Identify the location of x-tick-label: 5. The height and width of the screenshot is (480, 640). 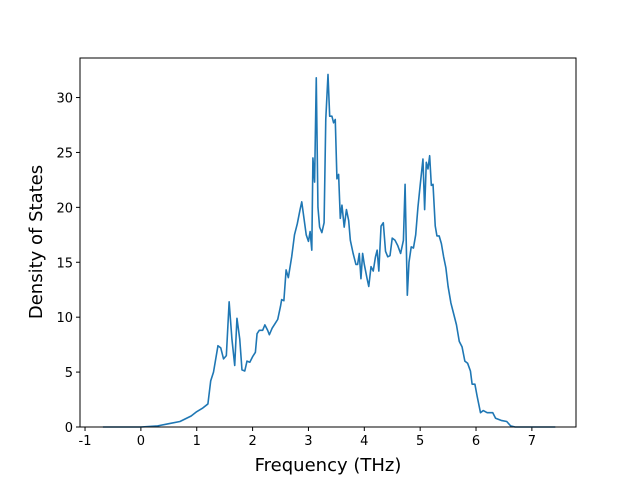
(420, 441).